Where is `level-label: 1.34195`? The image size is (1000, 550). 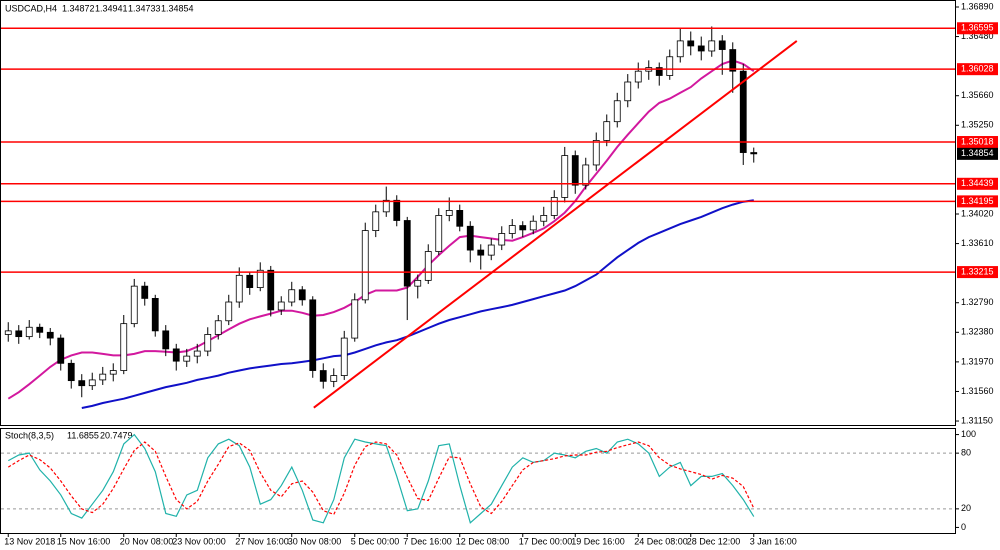 level-label: 1.34195 is located at coordinates (977, 201).